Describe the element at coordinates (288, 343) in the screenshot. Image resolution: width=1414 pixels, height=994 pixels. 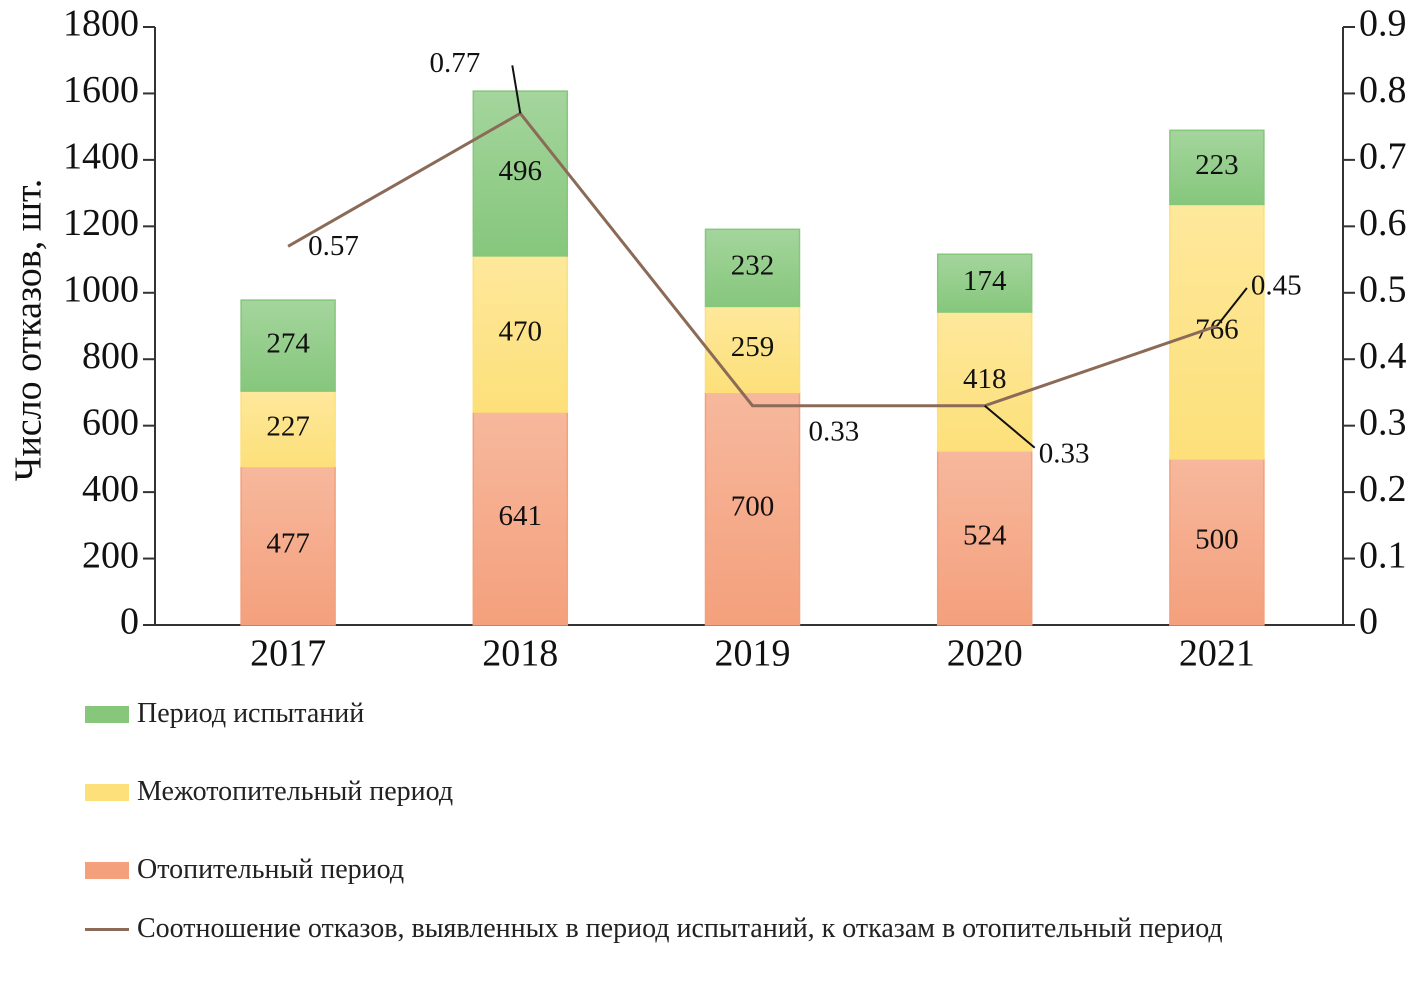
I see `value-label: 274` at that location.